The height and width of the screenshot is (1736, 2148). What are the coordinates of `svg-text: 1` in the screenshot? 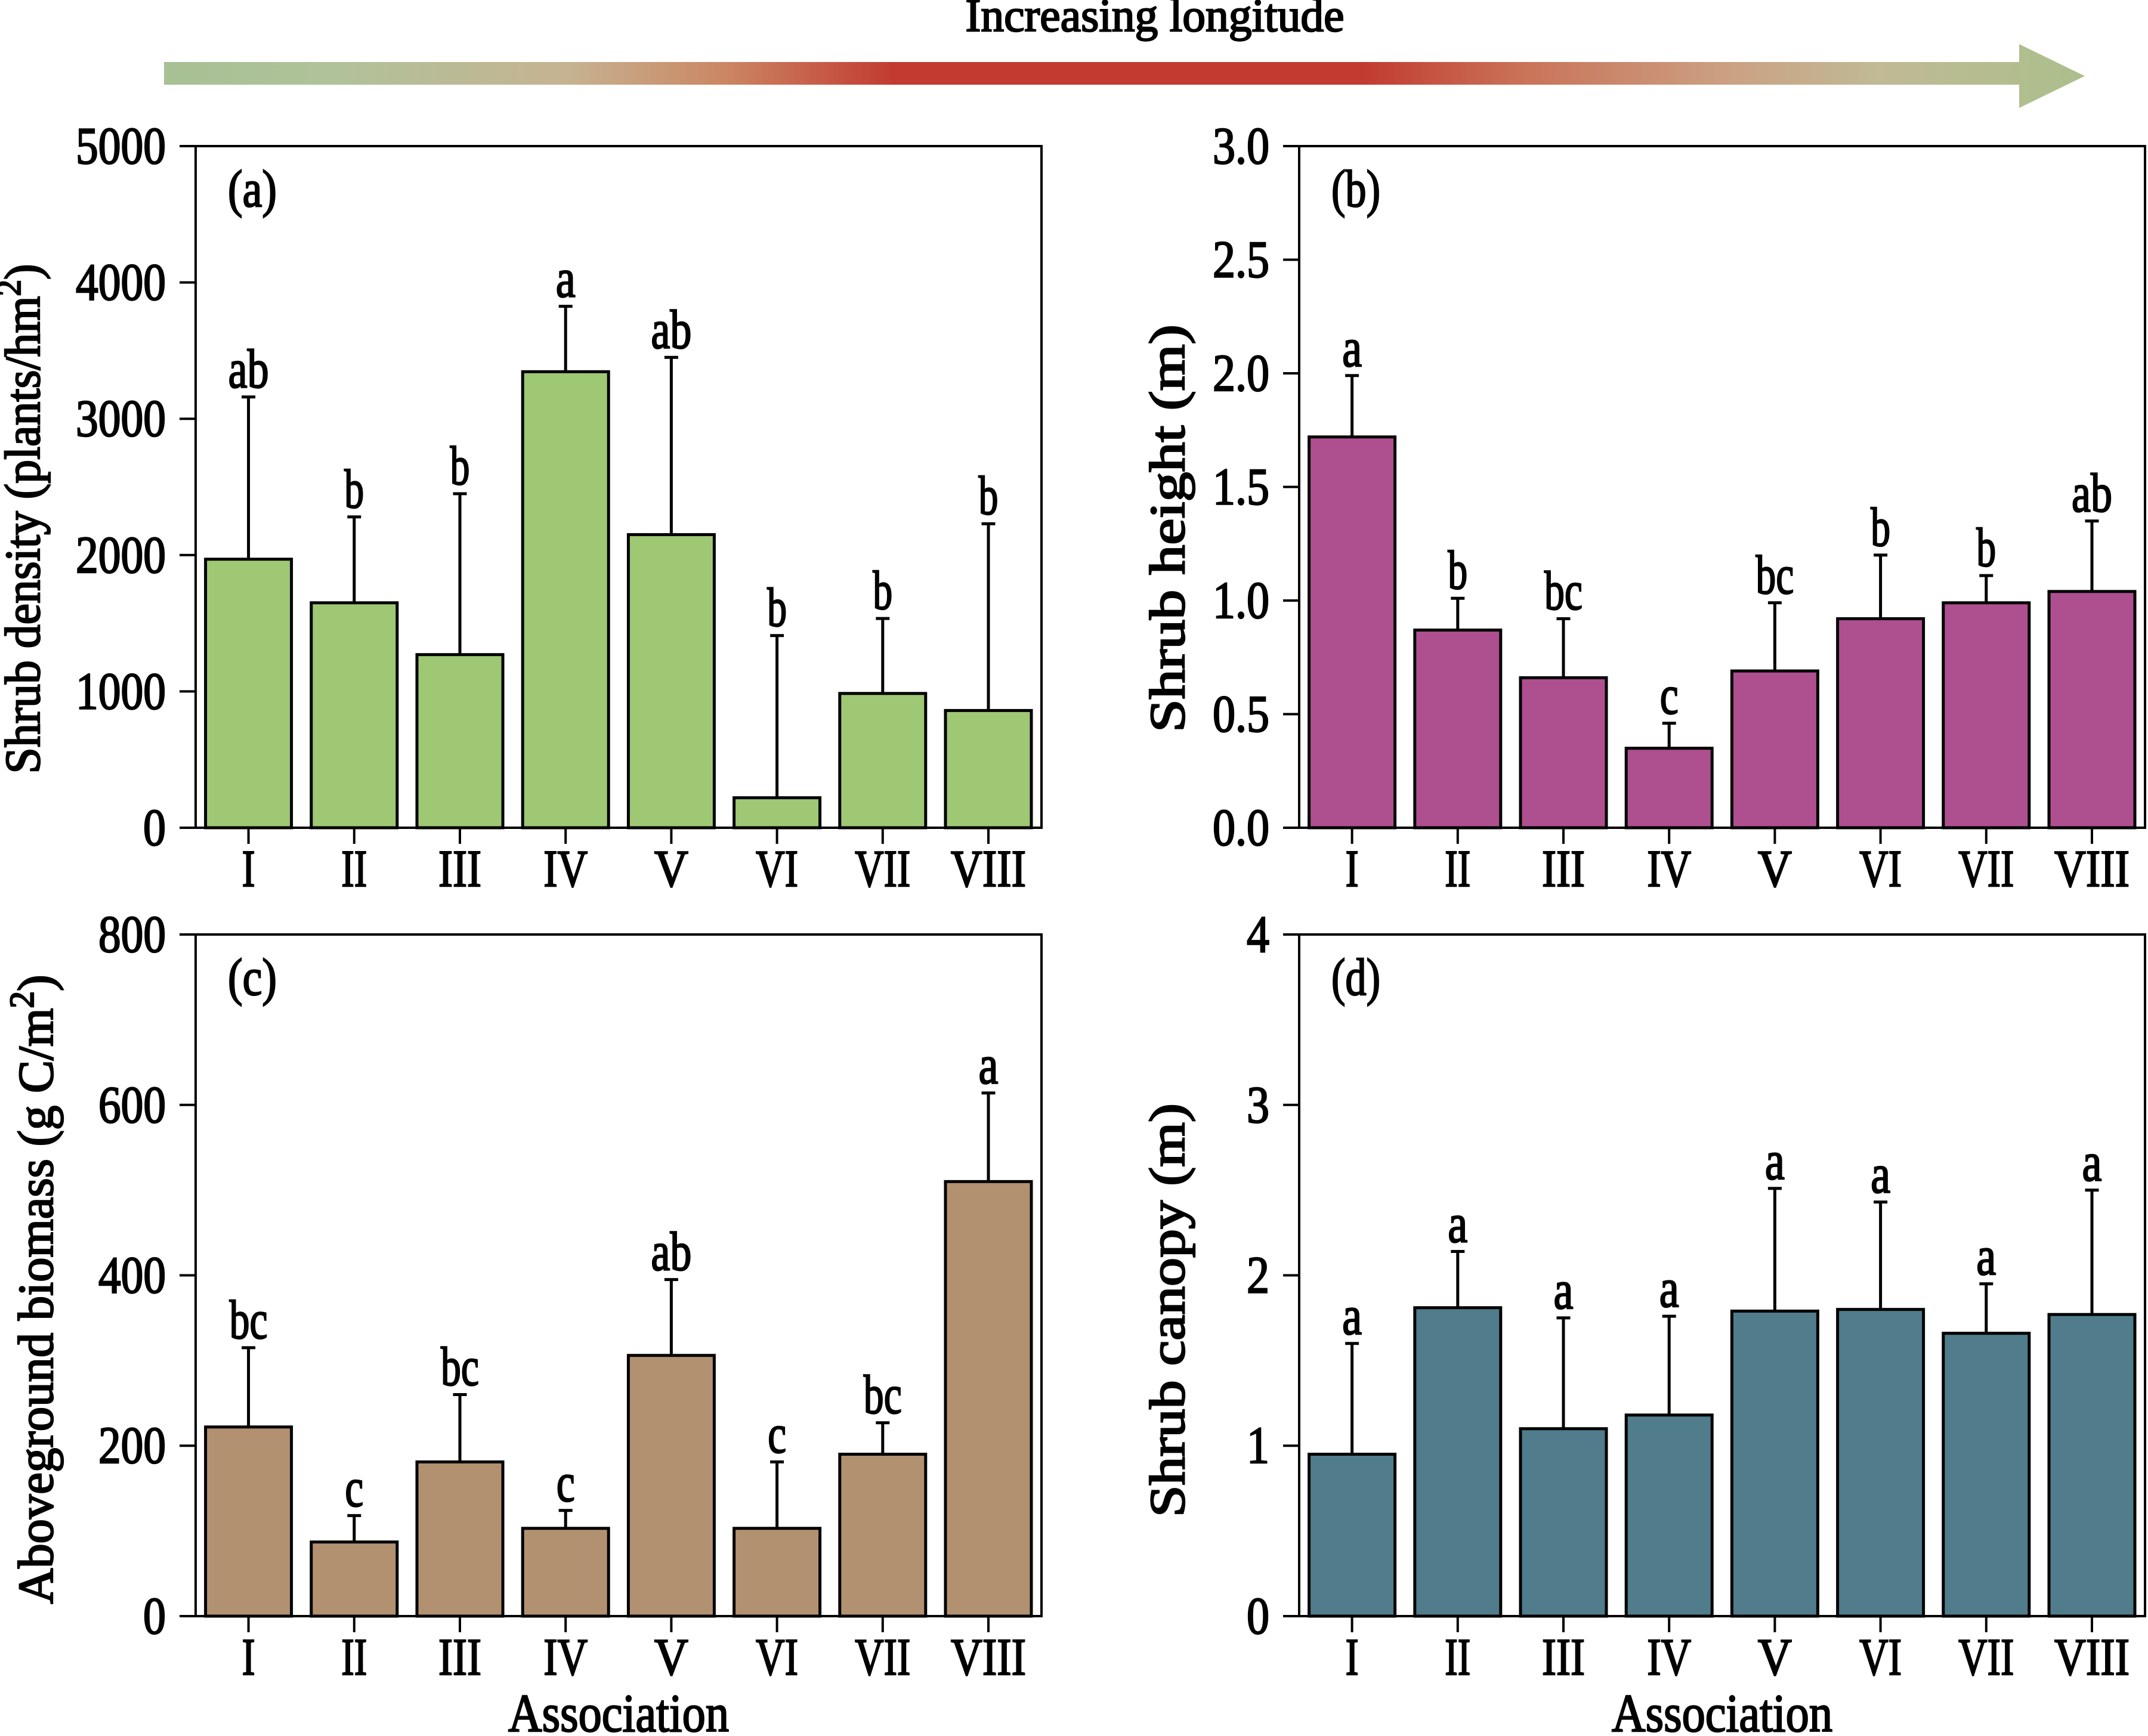 It's located at (1258, 1446).